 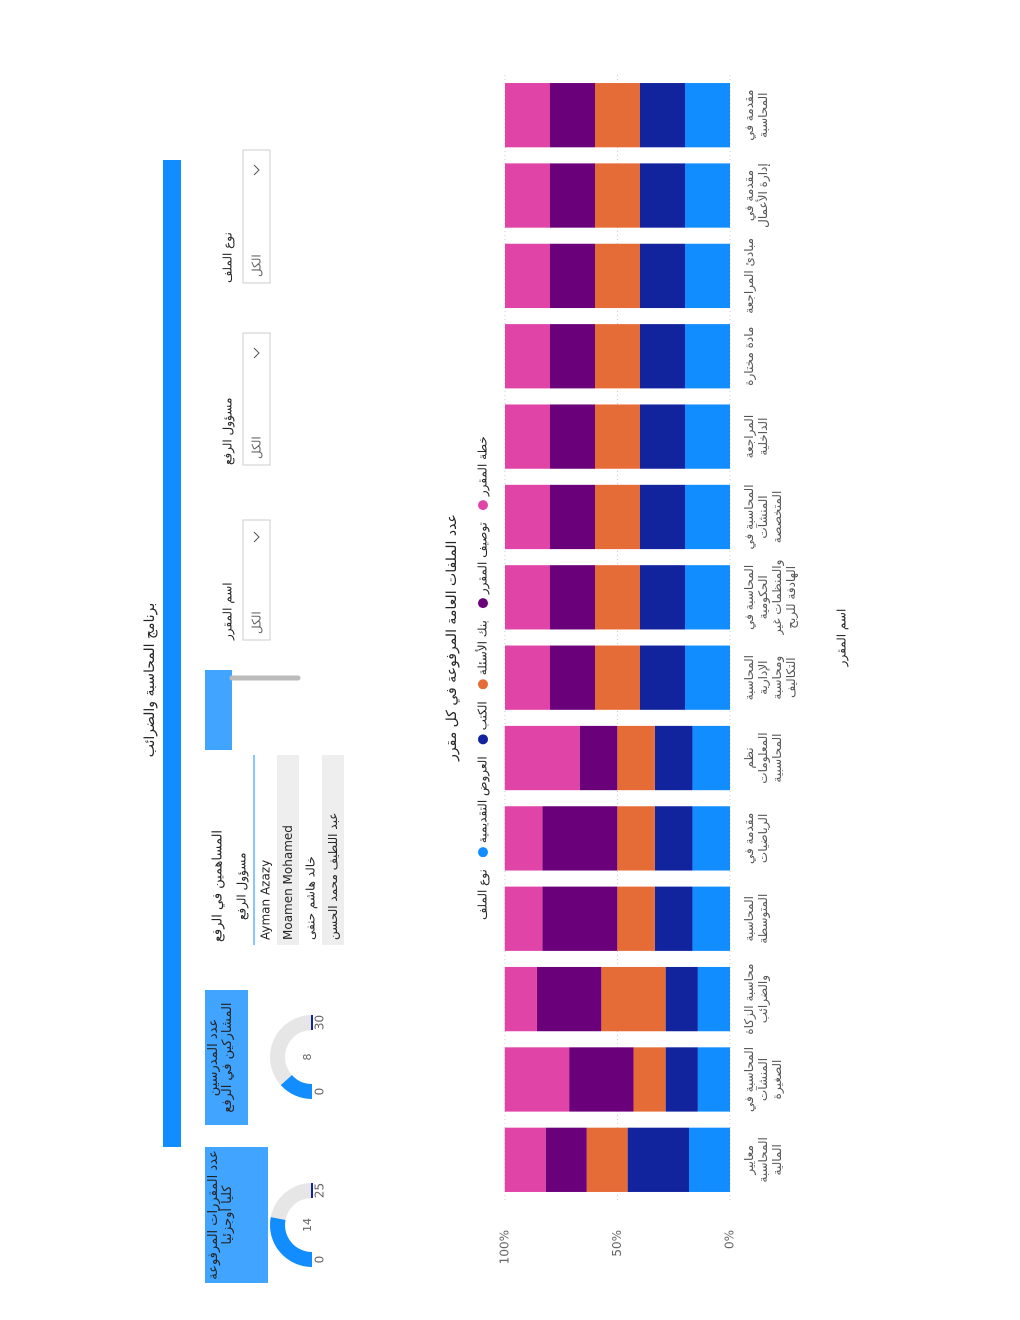 I want to click on x-axis-title: اسم المقرر, so click(x=842, y=638).